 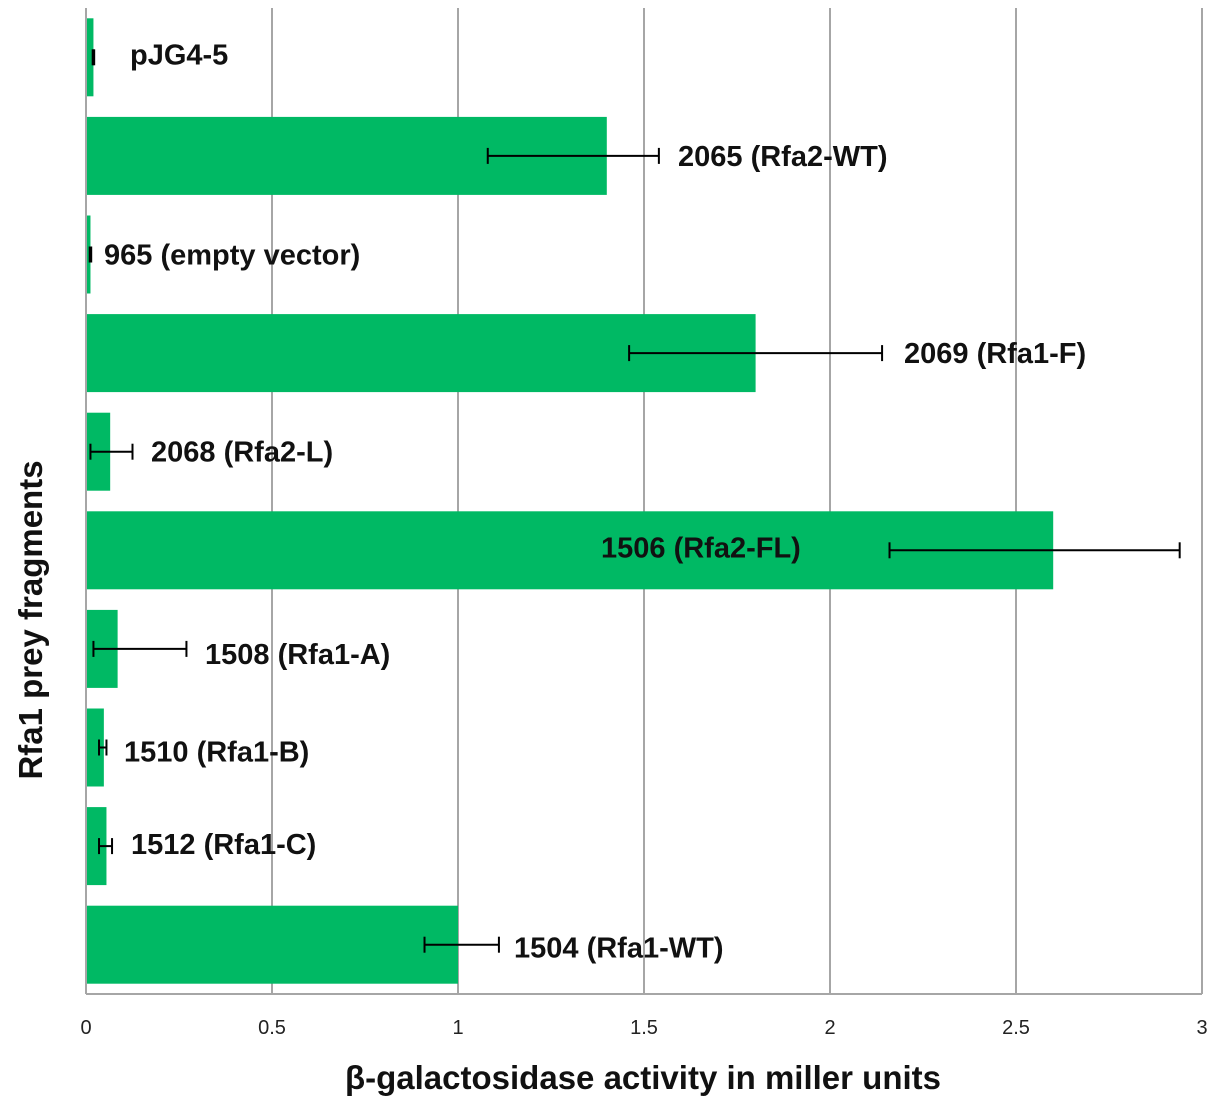 What do you see at coordinates (457, 1028) in the screenshot?
I see `x-tick-label-2: 1` at bounding box center [457, 1028].